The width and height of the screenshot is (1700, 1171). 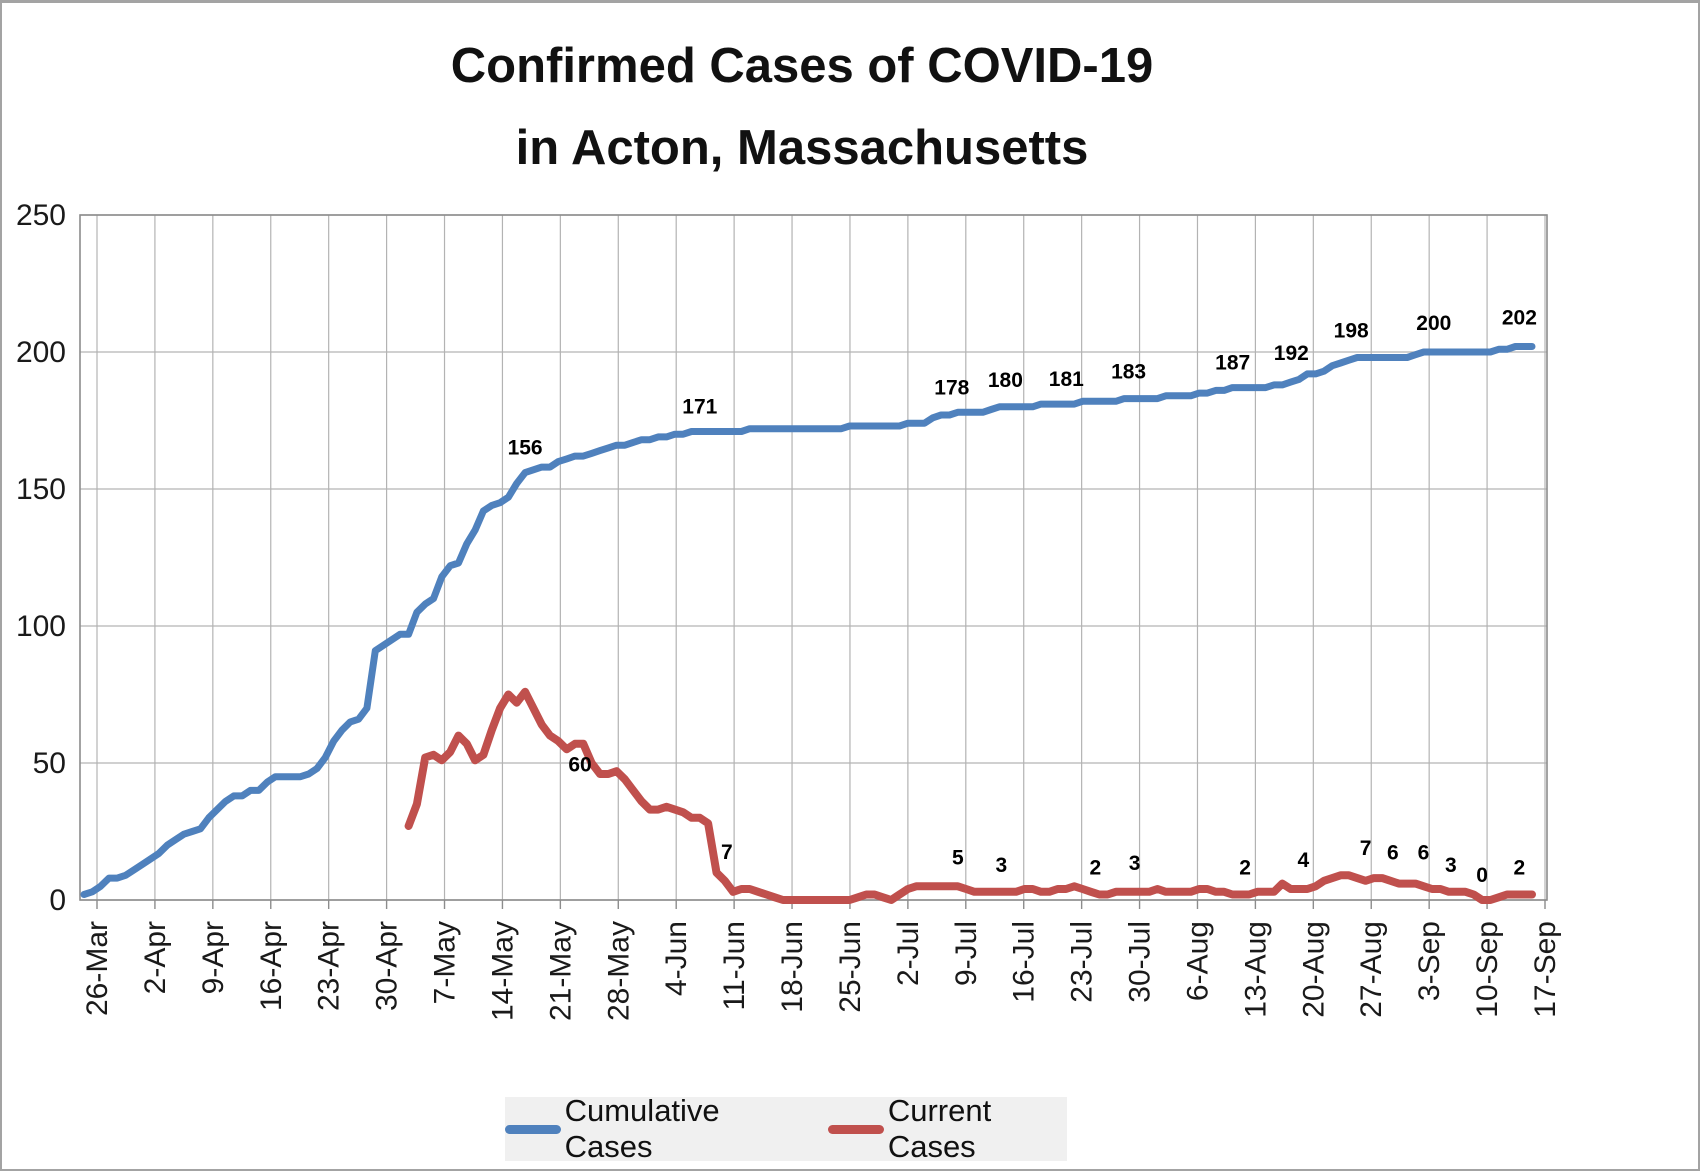 What do you see at coordinates (1291, 353) in the screenshot?
I see `cumulative-data-label: 192` at bounding box center [1291, 353].